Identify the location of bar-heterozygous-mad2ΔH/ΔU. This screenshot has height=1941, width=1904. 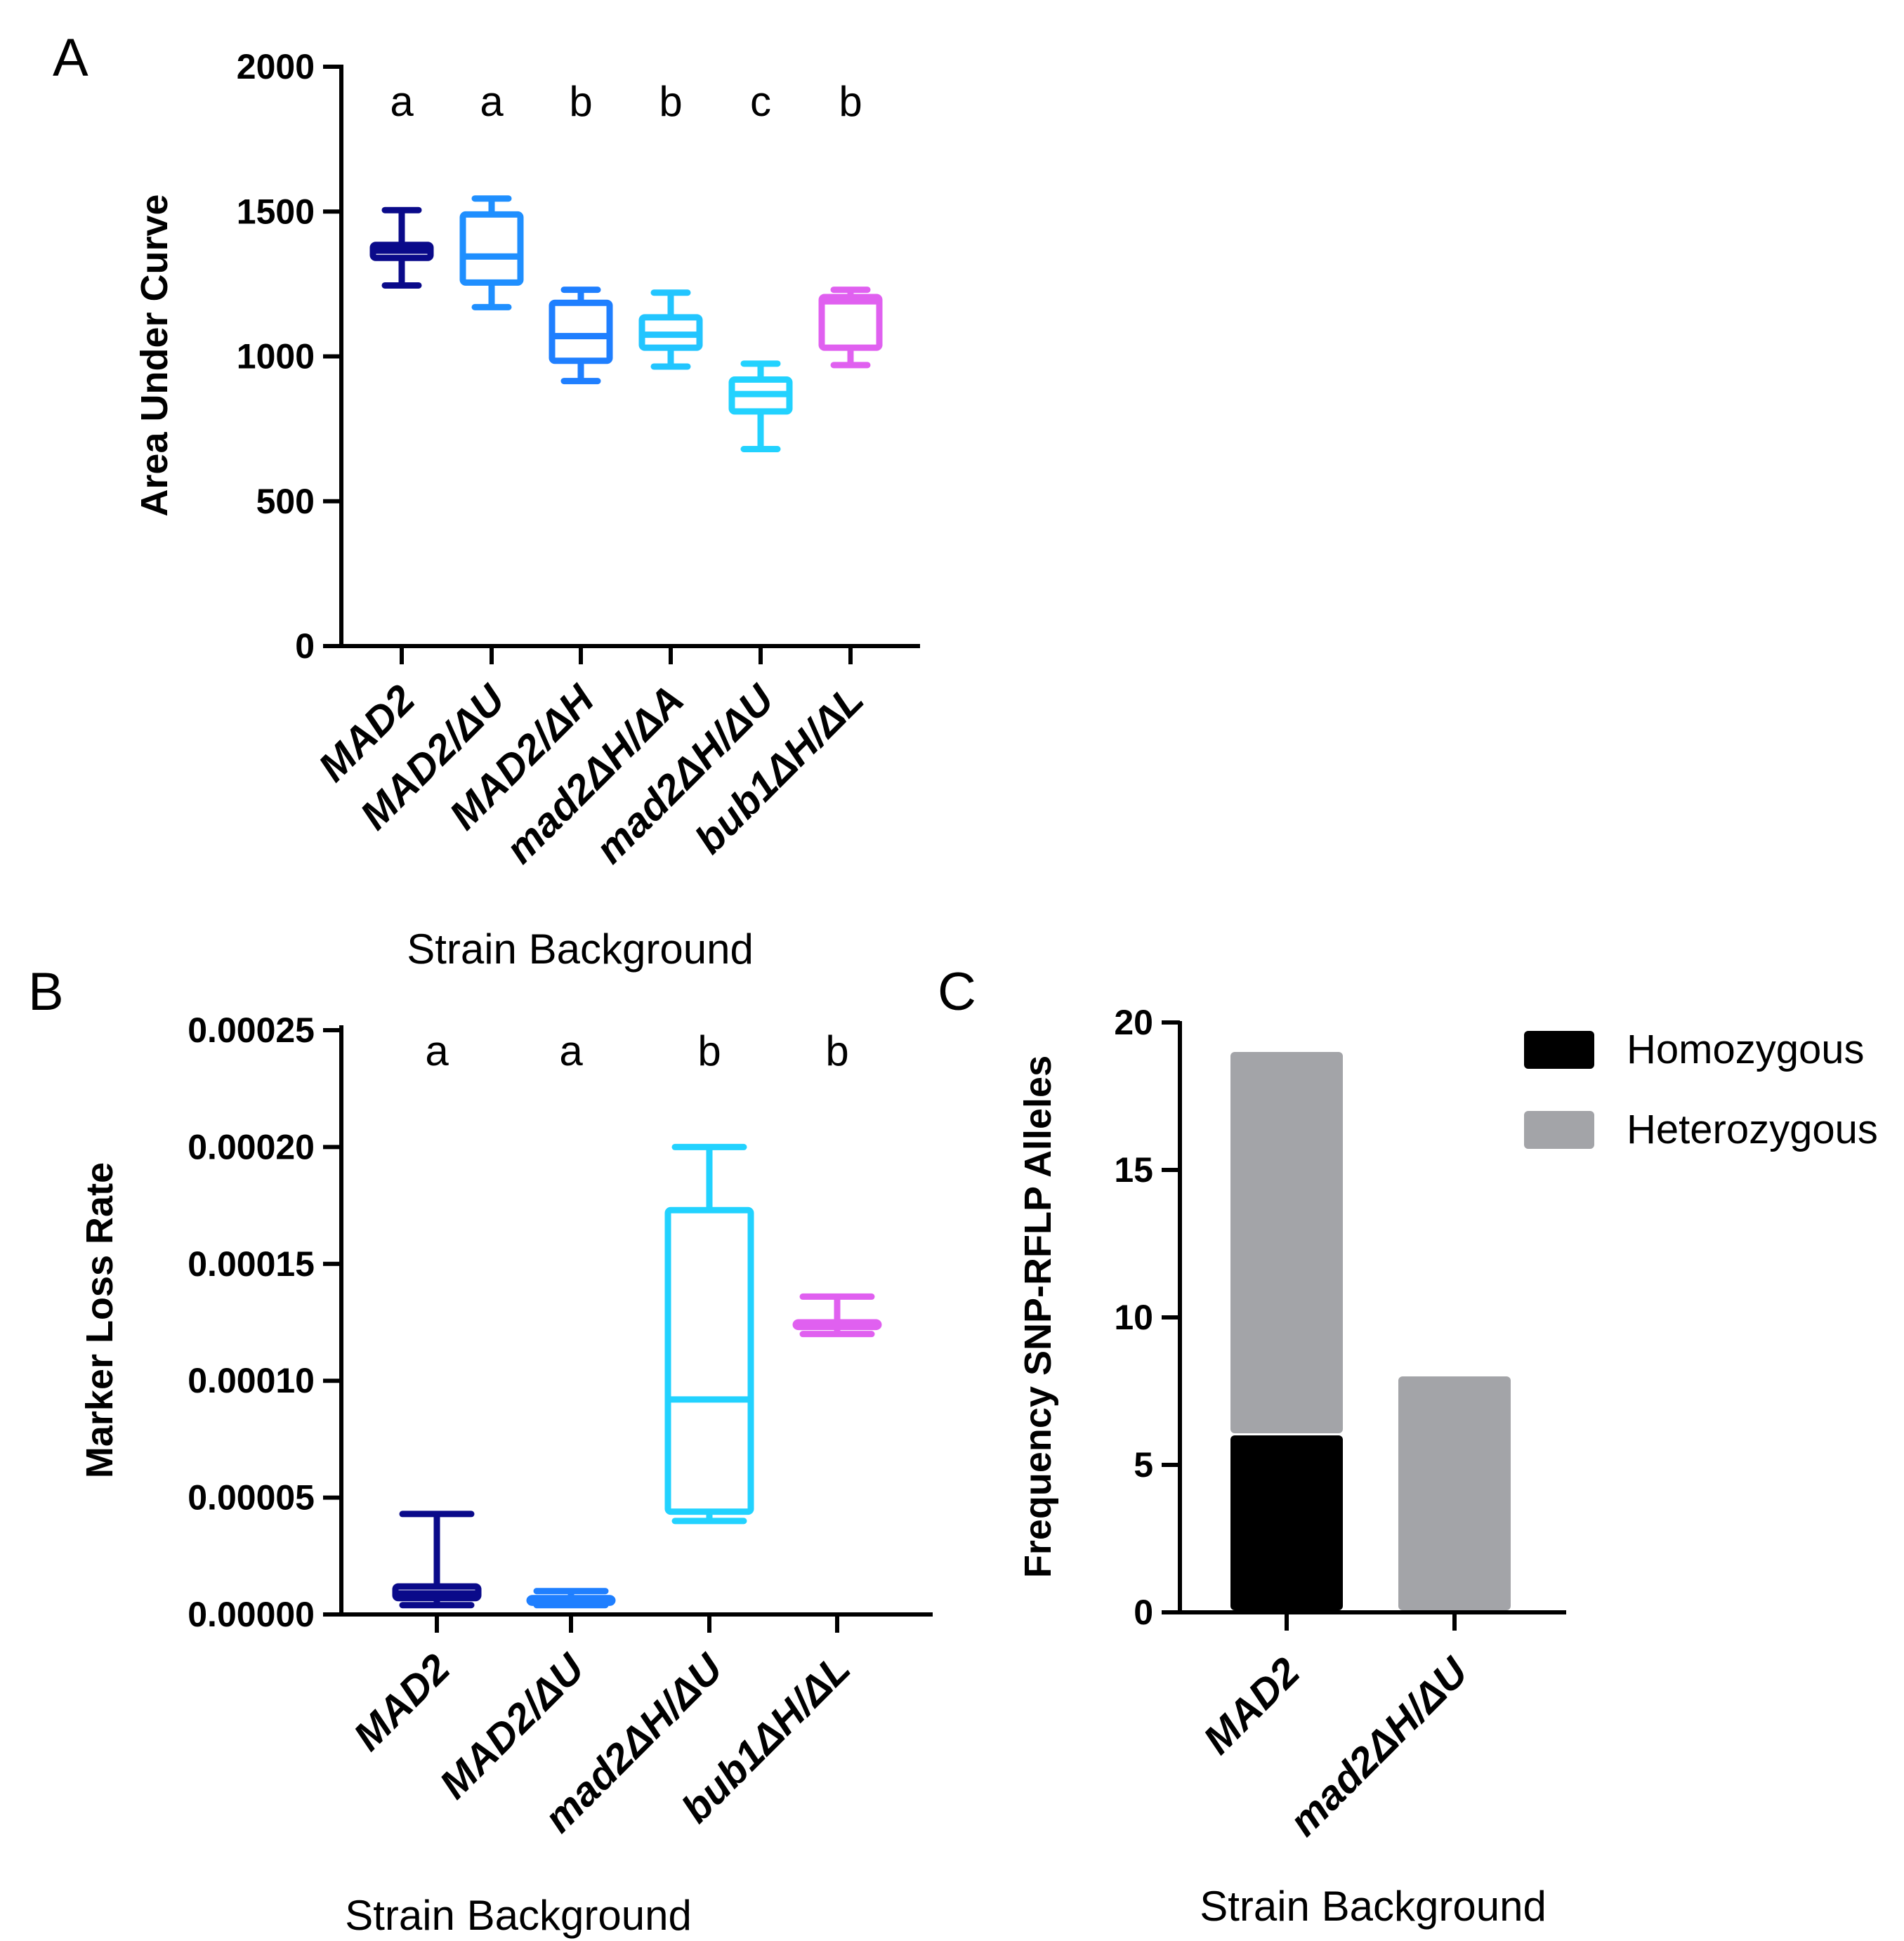
(1454, 1493).